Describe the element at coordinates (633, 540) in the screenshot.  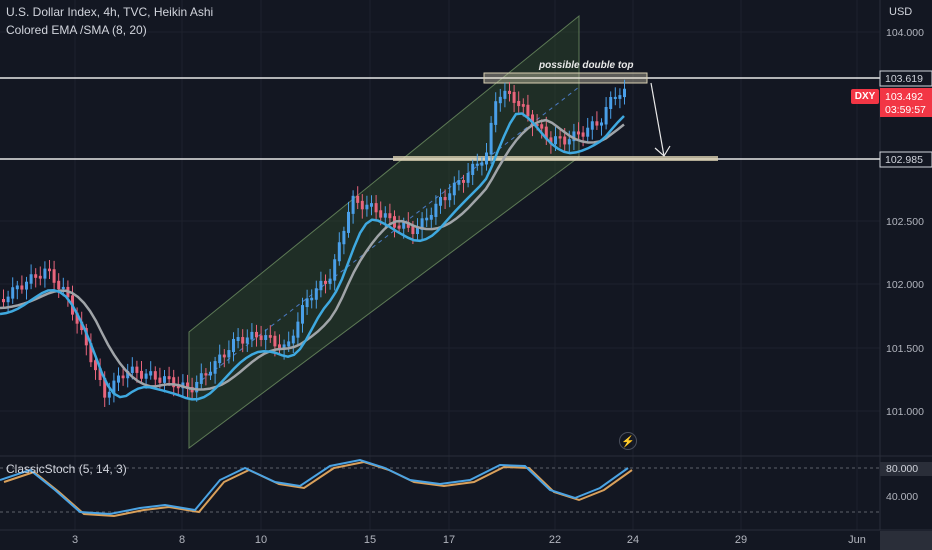
I see `time-tick: 24` at that location.